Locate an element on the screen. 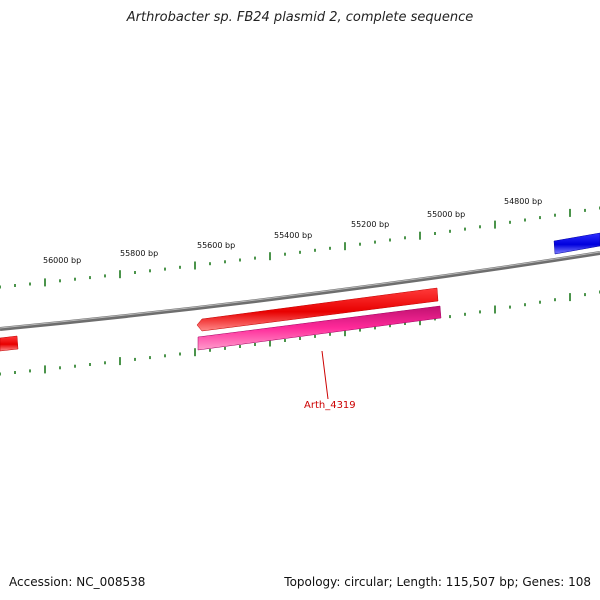 The height and width of the screenshot is (600, 600). reverse-gene-partial-left is located at coordinates (9, 343).